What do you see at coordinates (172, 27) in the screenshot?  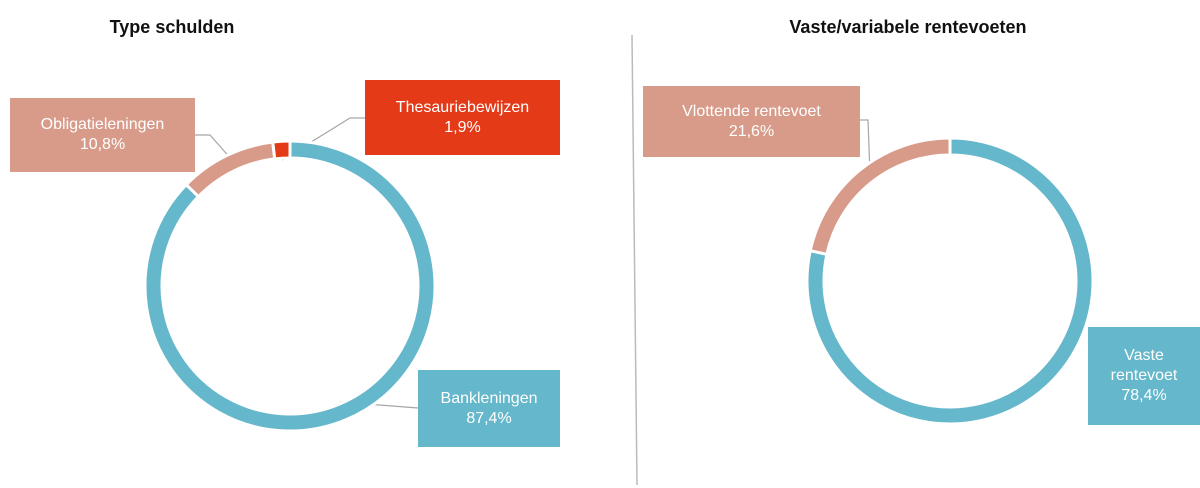 I see `chart-title: Type schulden` at bounding box center [172, 27].